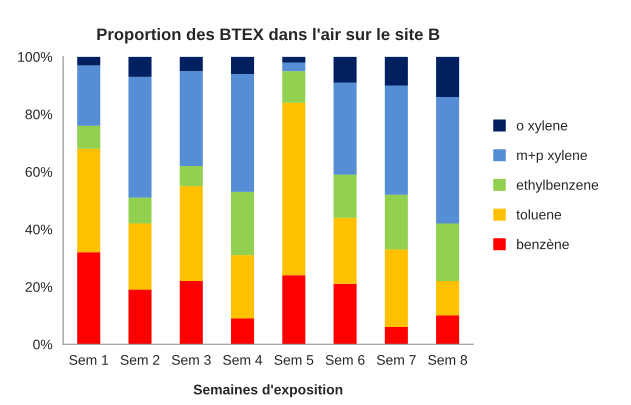 The width and height of the screenshot is (631, 405). I want to click on y-tick-label: 100%, so click(35, 57).